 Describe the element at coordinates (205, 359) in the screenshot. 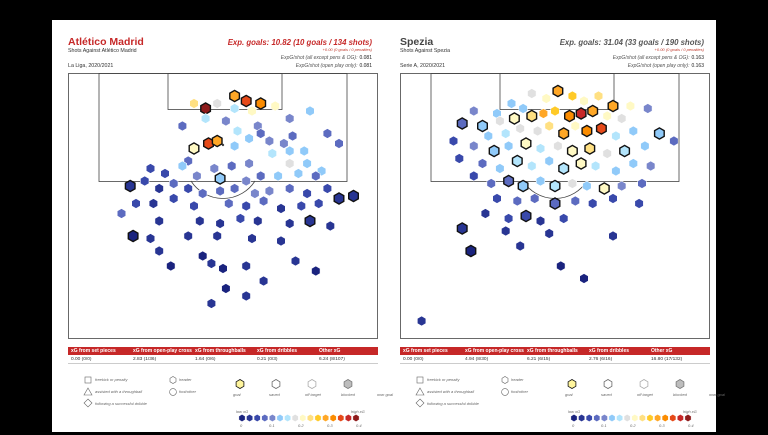

I see `table-cell: 1.64 (0/6)` at that location.